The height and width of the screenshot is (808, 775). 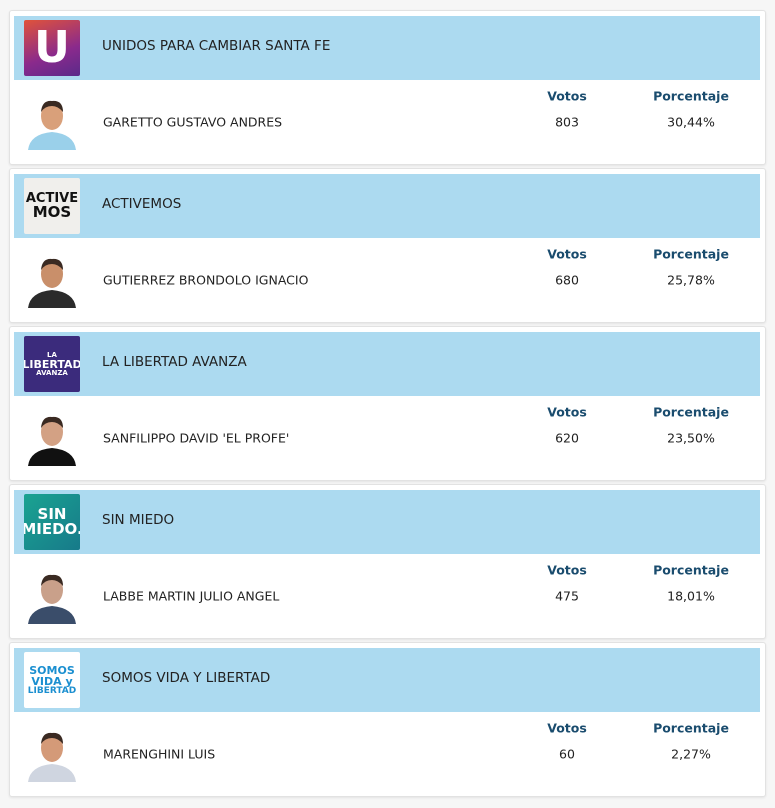 I want to click on votes-value: 620, so click(x=567, y=438).